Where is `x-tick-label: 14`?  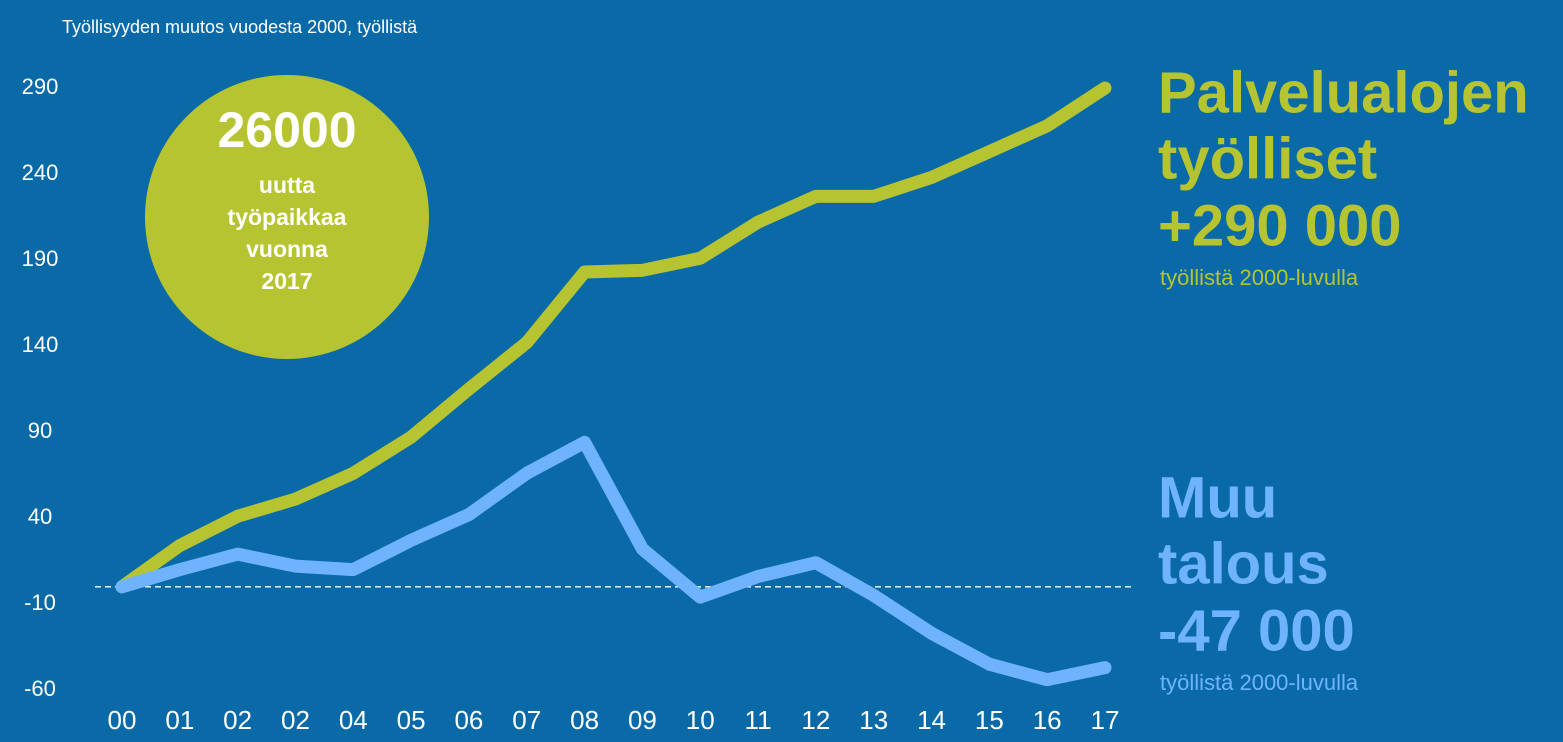 x-tick-label: 14 is located at coordinates (931, 720).